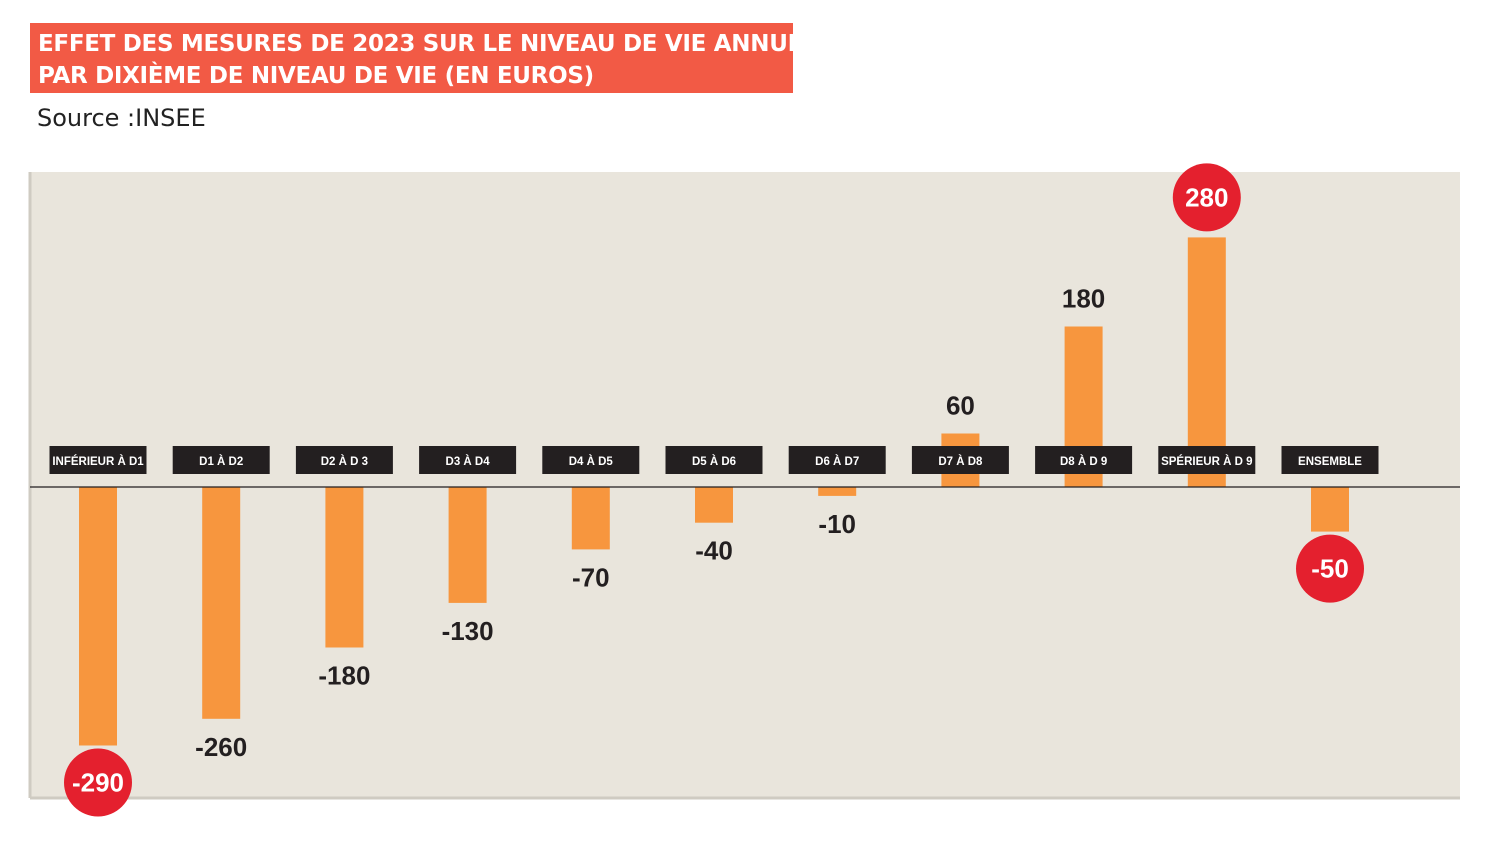  Describe the element at coordinates (316, 76) in the screenshot. I see `chart-title-line-2: PAR DIXIÈME DE NIVEAU DE VIE (EN EUROS)` at that location.